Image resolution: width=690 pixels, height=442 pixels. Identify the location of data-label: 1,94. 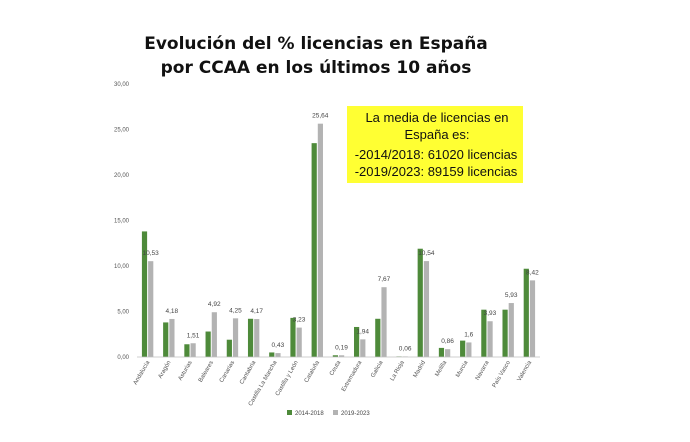
(362, 331).